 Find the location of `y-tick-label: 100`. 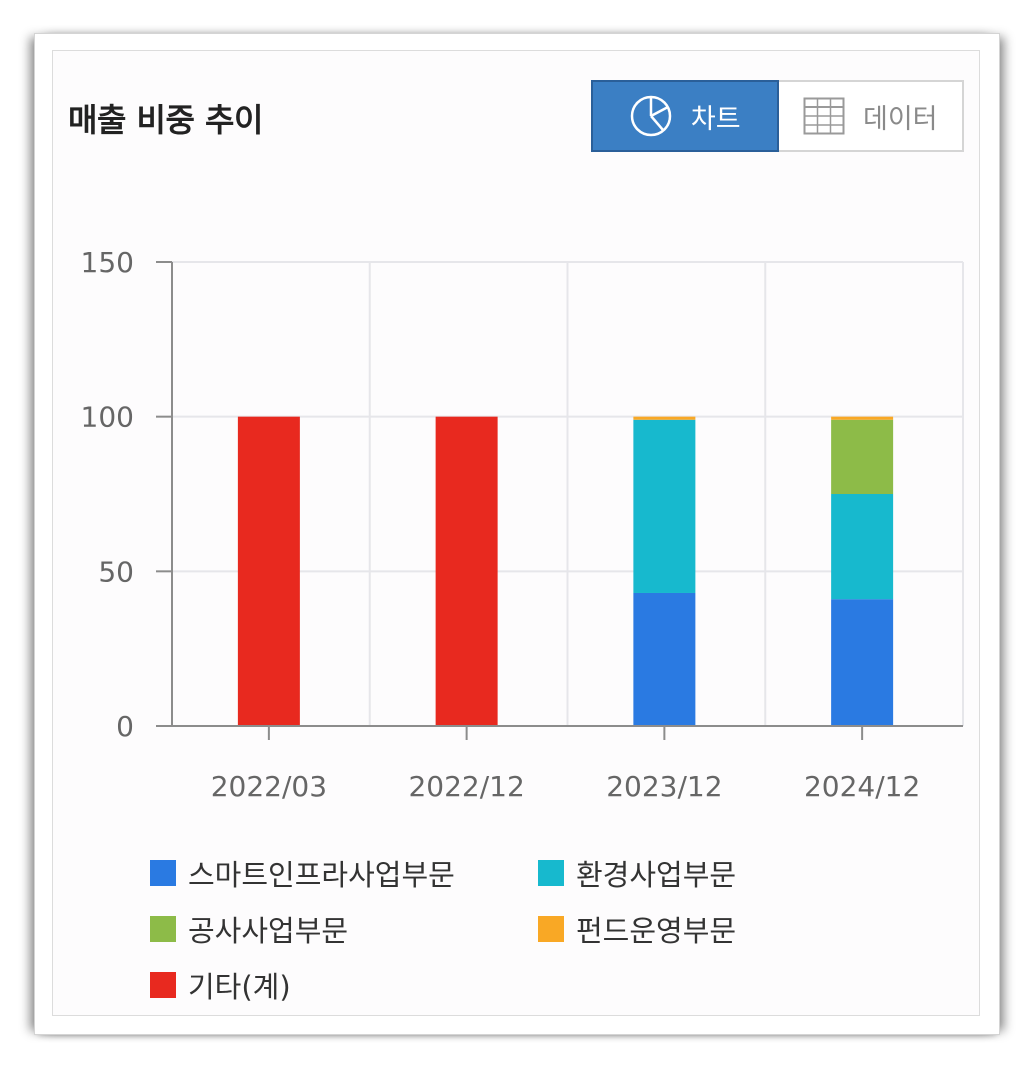

y-tick-label: 100 is located at coordinates (107, 417).